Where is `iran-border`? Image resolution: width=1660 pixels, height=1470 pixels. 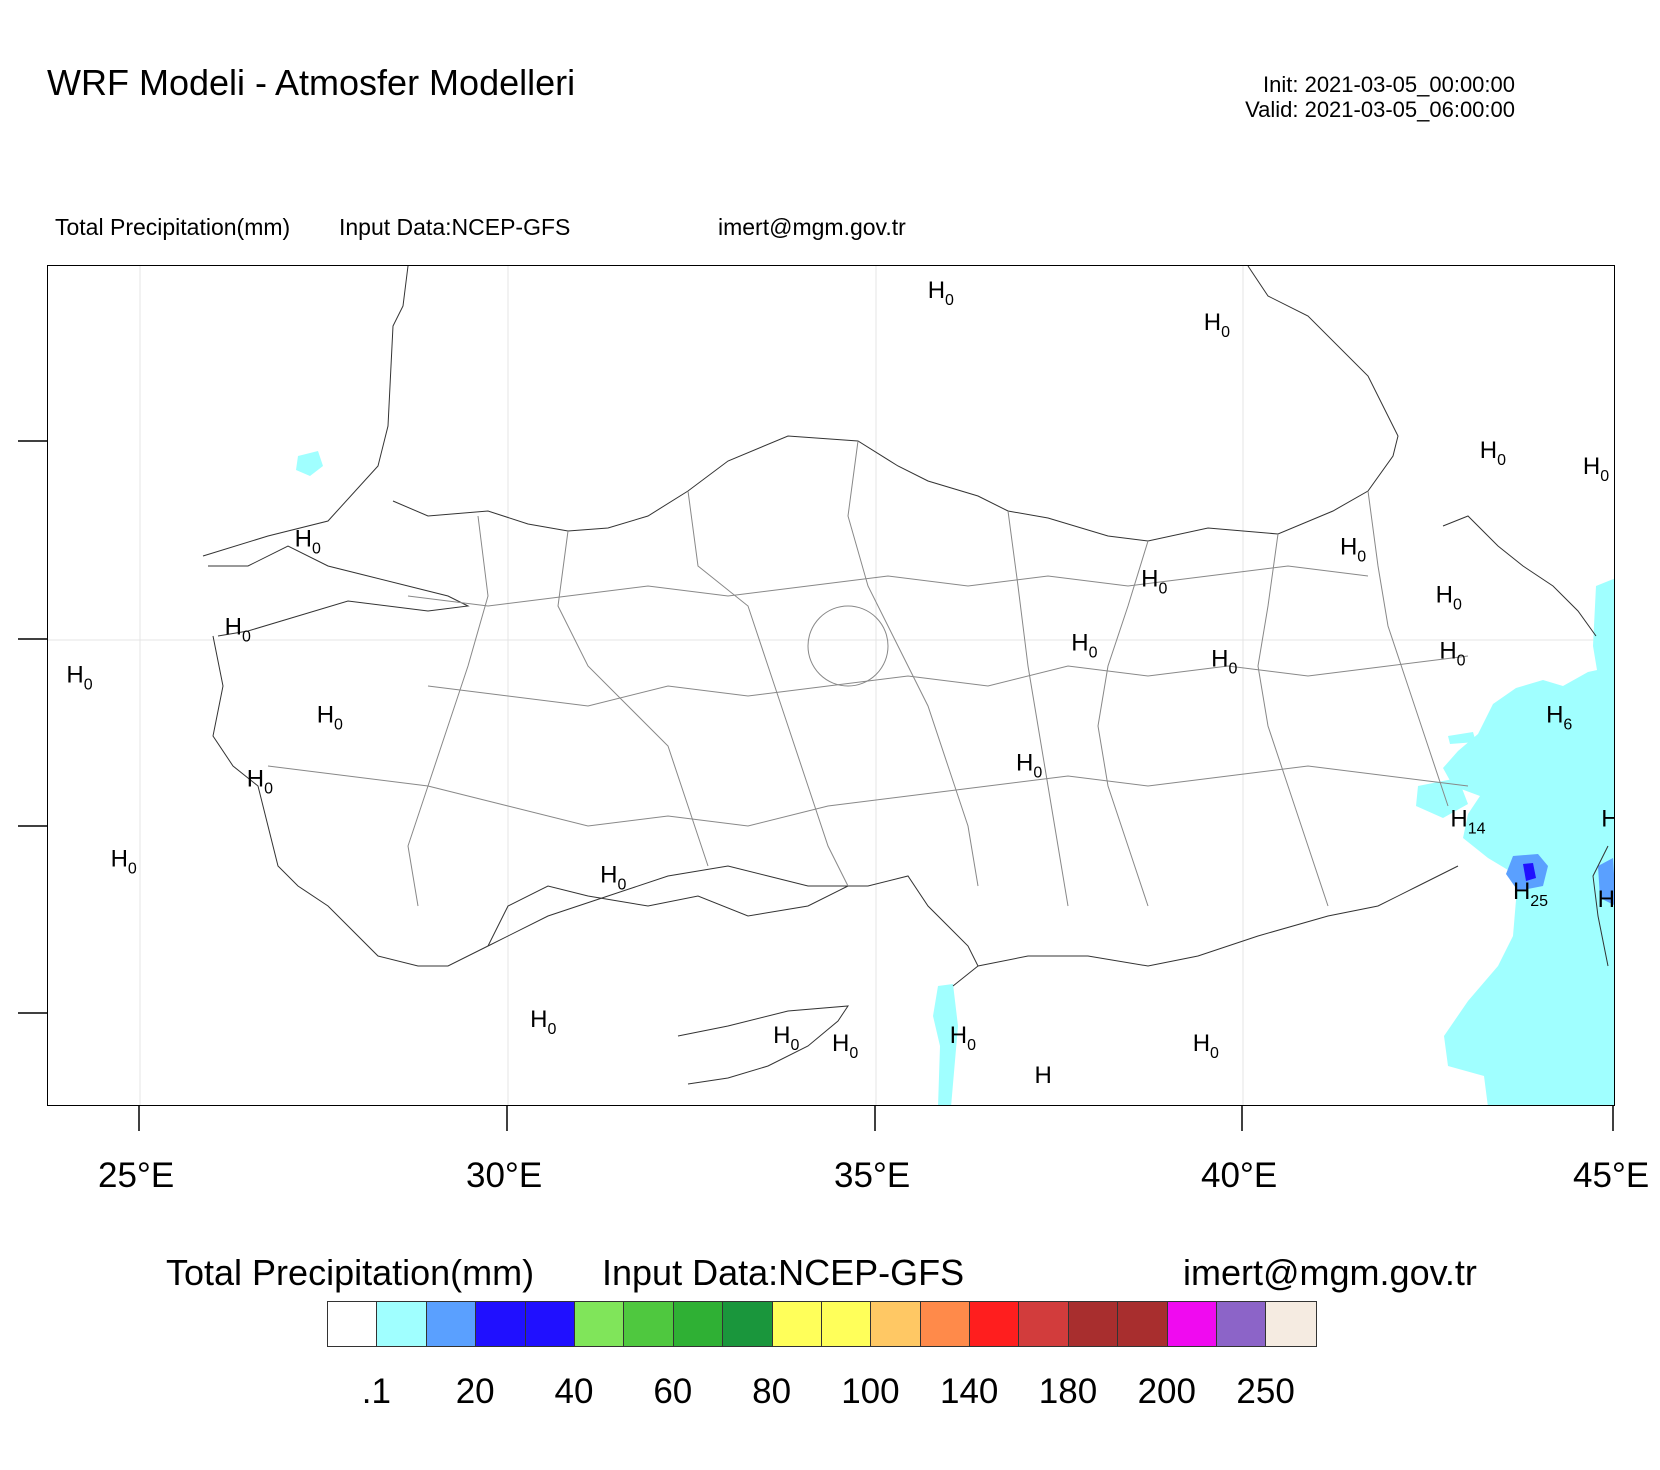
iran-border is located at coordinates (1600, 906).